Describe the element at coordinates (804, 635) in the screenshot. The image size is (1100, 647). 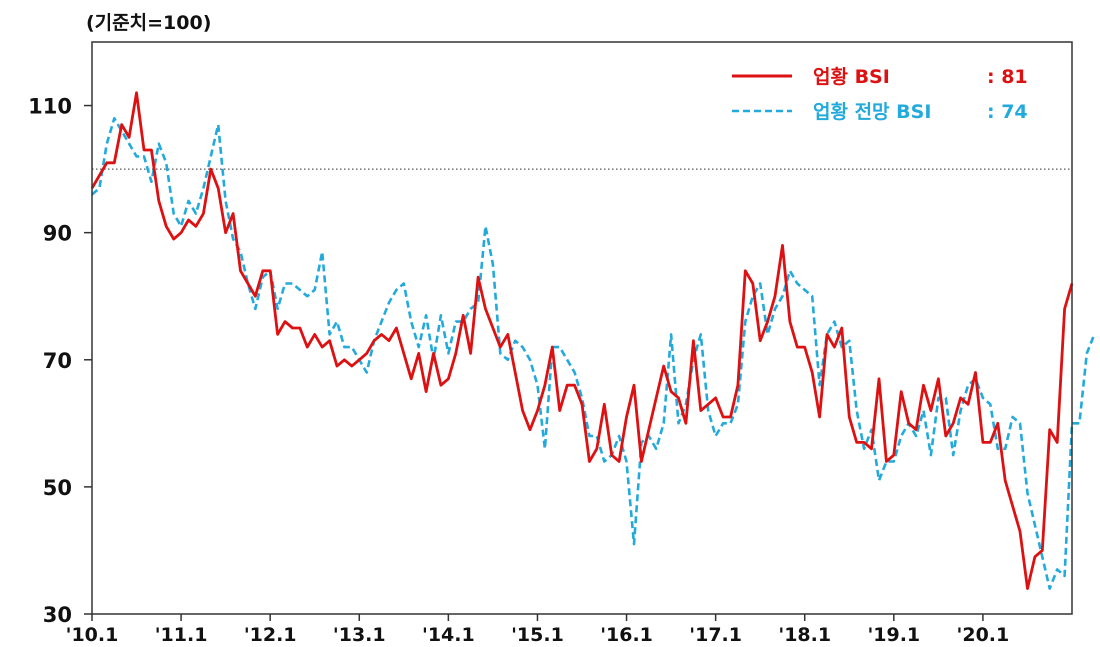
I see `x-tick-label: '18.1` at that location.